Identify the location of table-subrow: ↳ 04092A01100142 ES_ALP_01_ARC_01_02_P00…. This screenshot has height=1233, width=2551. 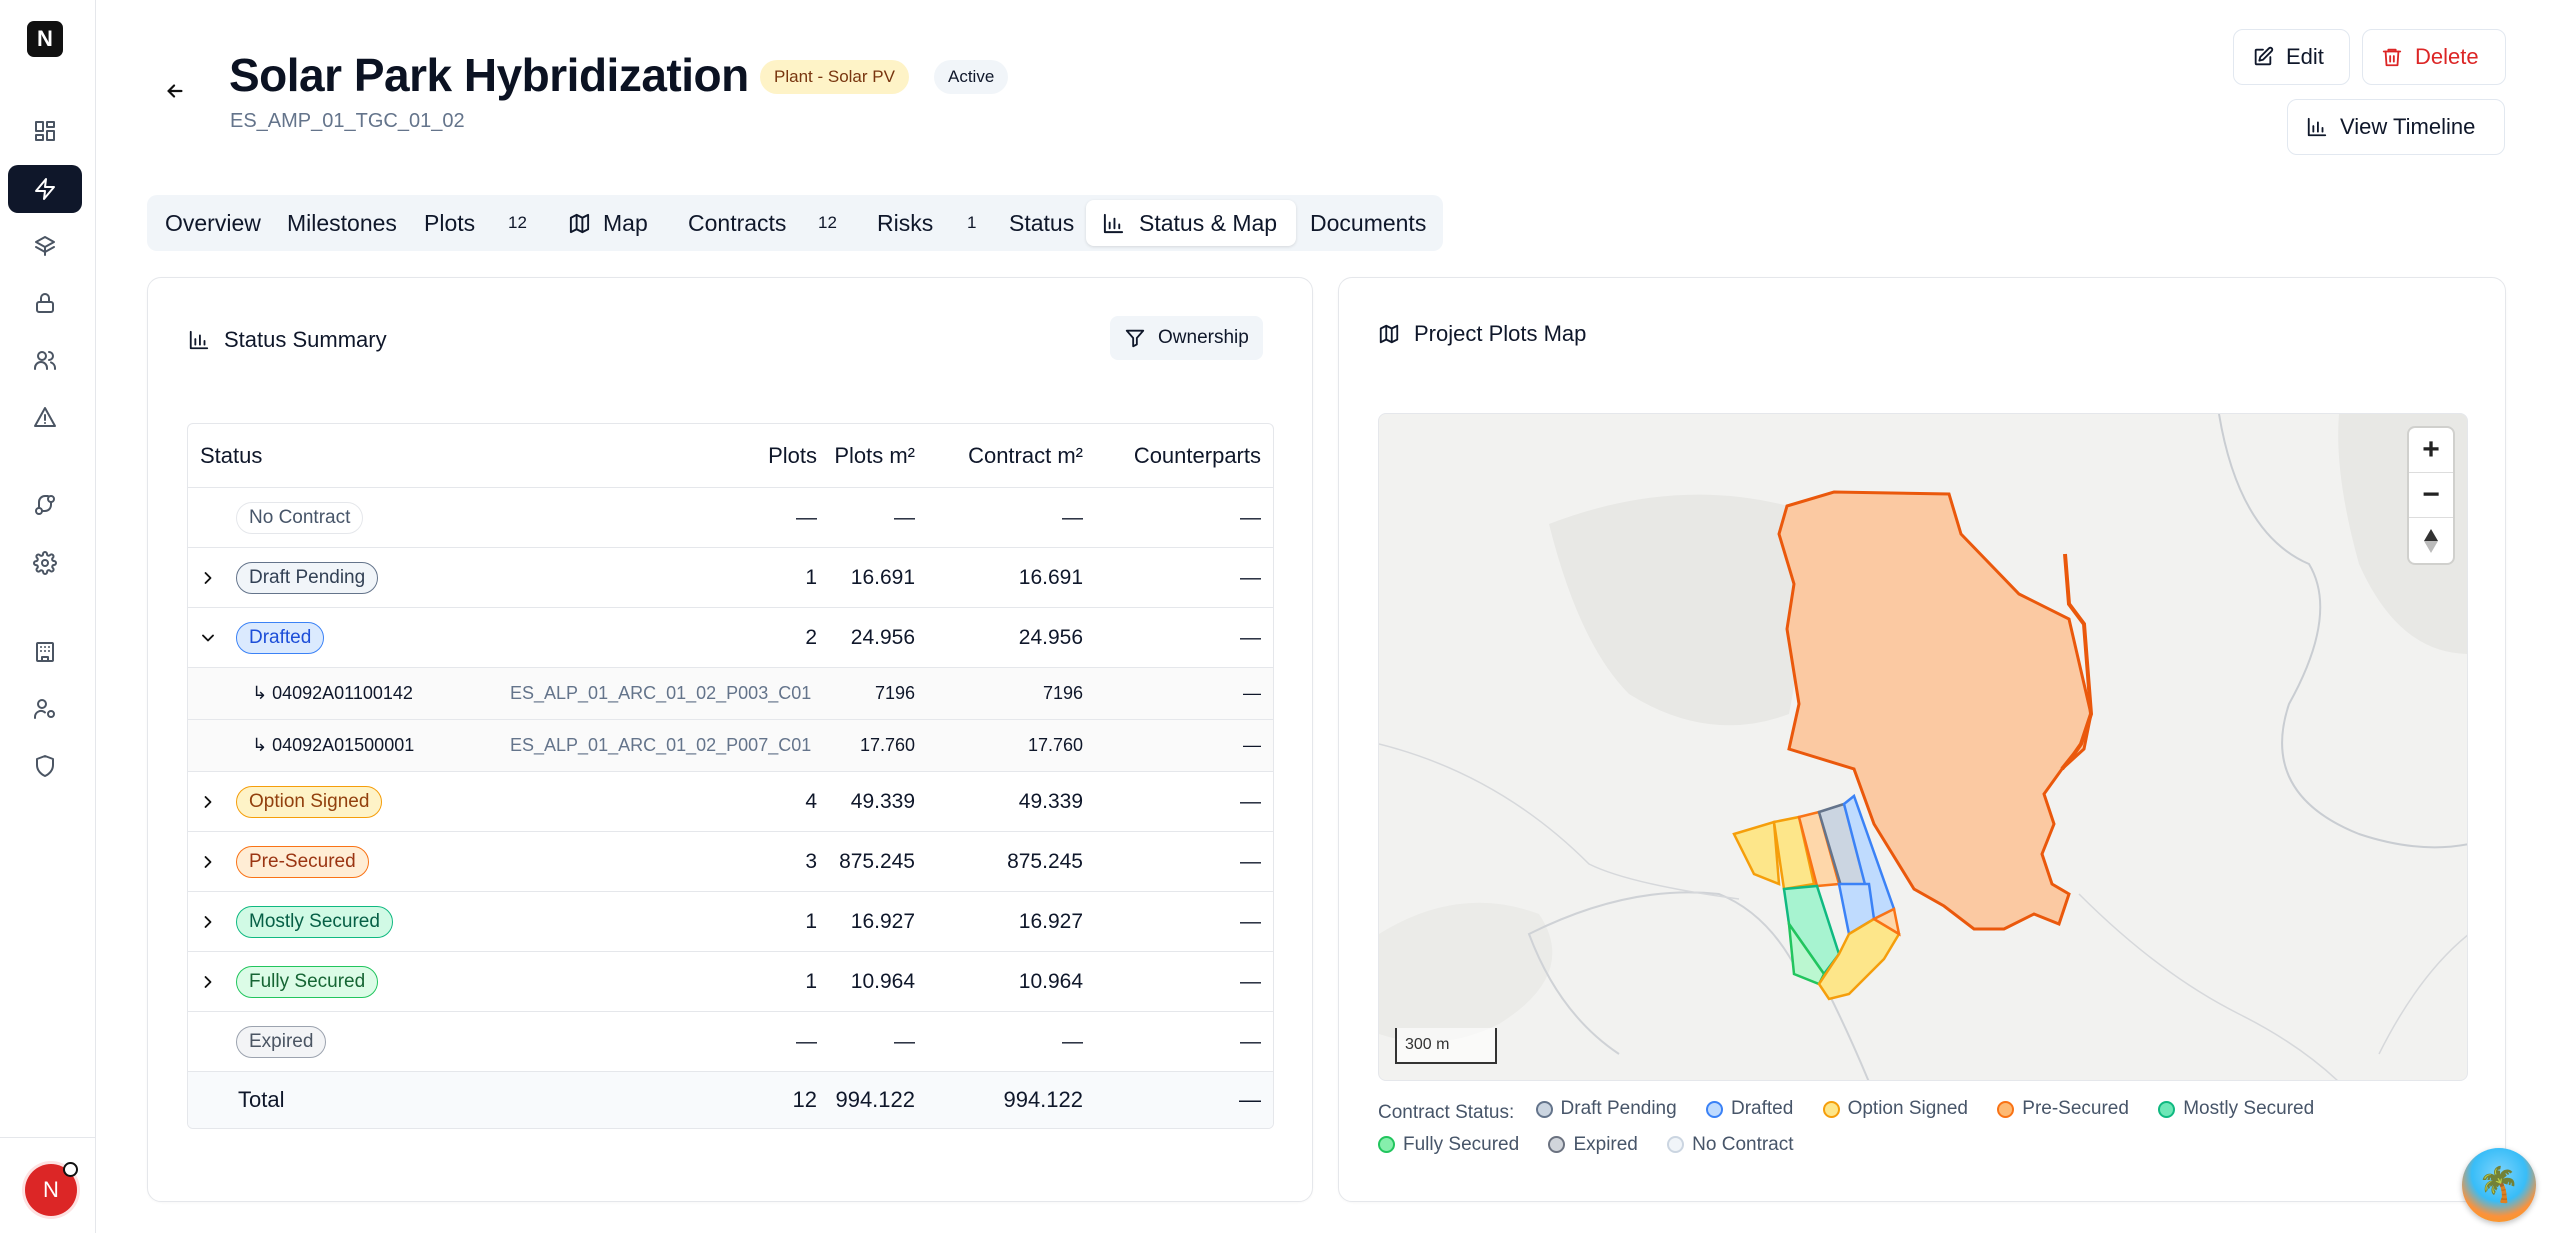
(730, 694).